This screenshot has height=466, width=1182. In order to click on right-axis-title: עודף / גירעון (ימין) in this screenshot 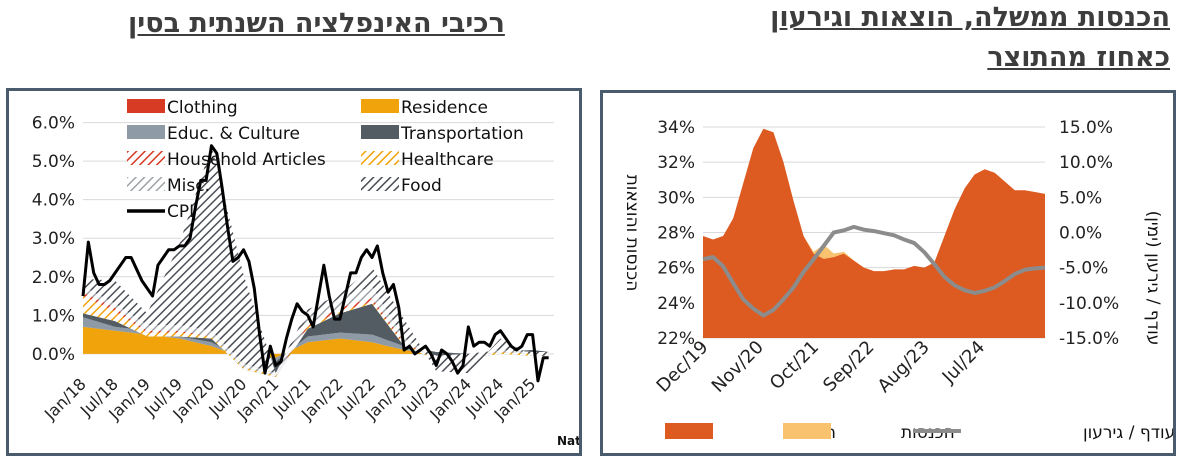, I will do `click(1153, 278)`.